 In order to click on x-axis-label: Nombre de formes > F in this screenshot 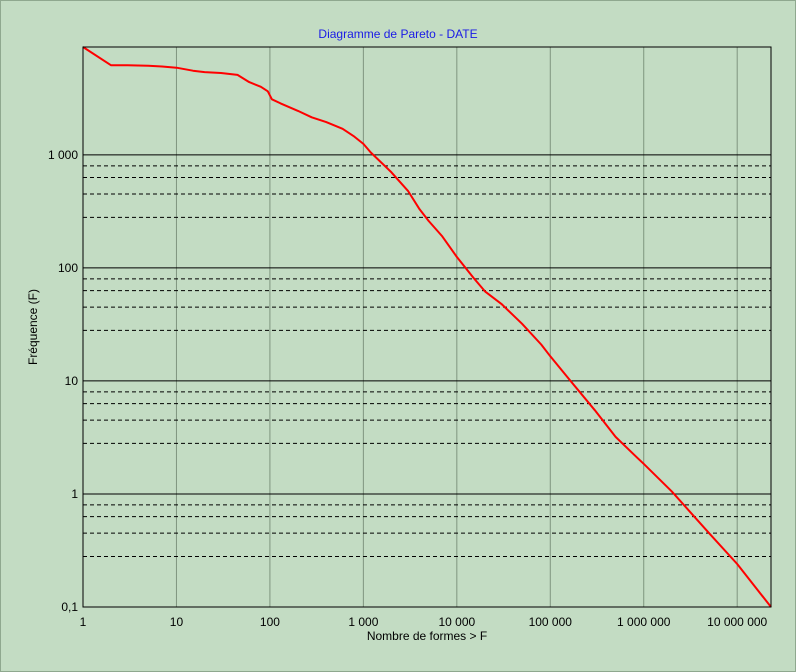, I will do `click(427, 636)`.